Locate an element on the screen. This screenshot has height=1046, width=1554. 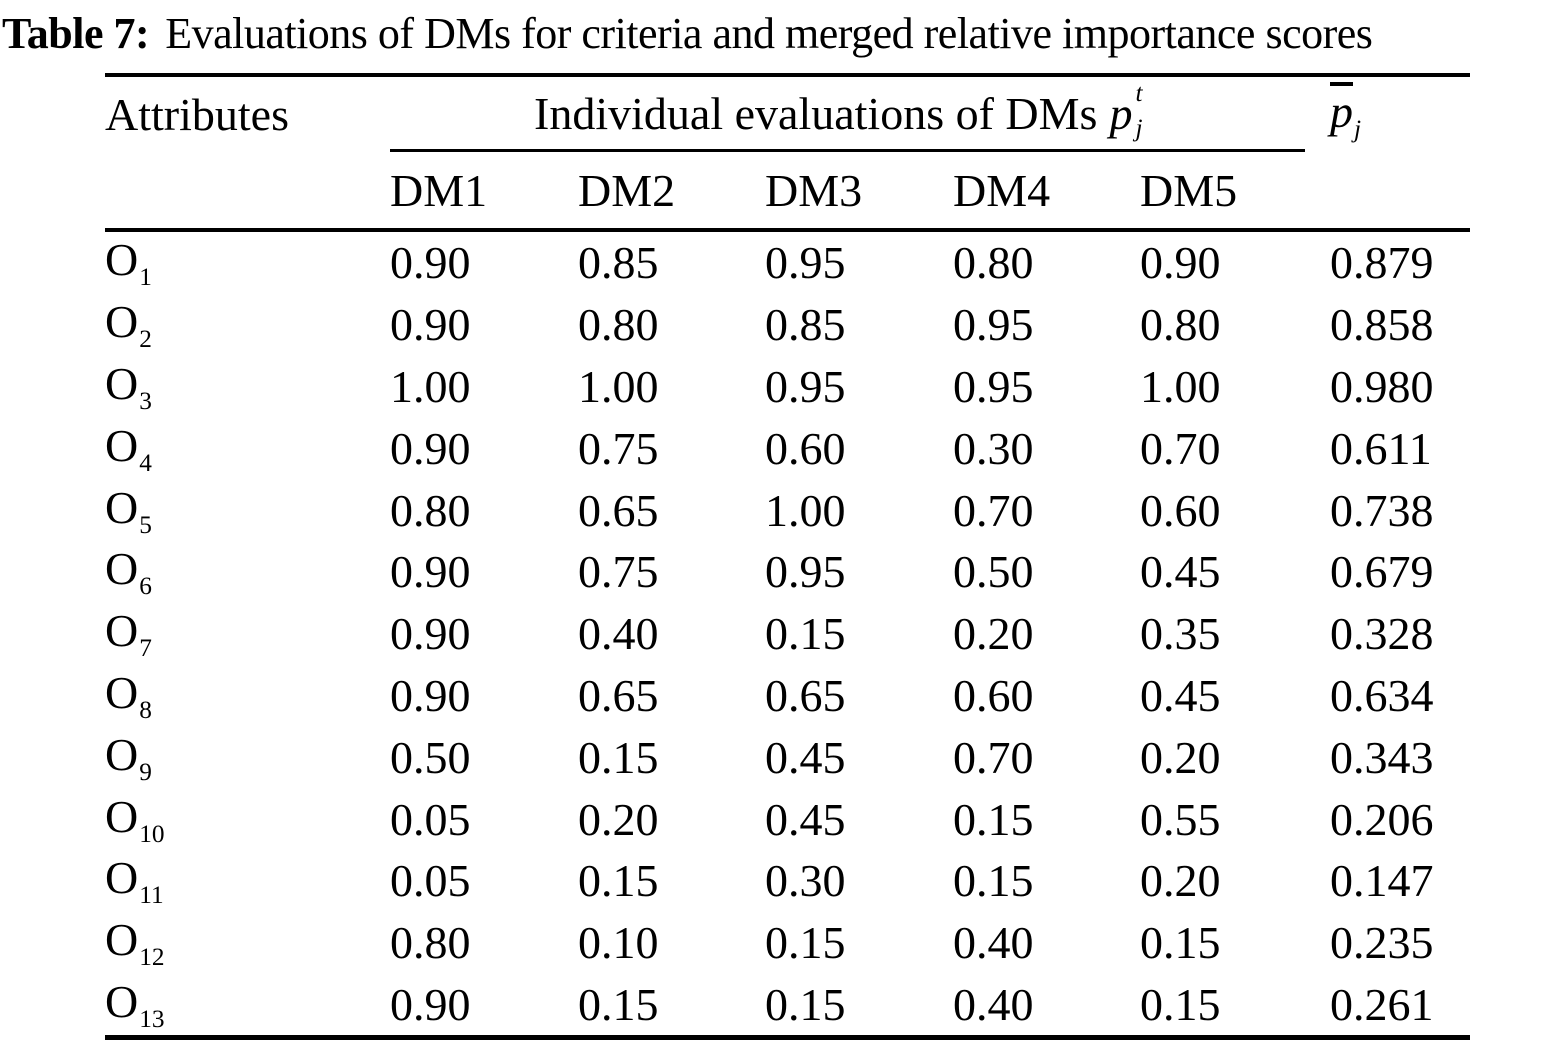
attribute-label: O1 is located at coordinates (247, 262).